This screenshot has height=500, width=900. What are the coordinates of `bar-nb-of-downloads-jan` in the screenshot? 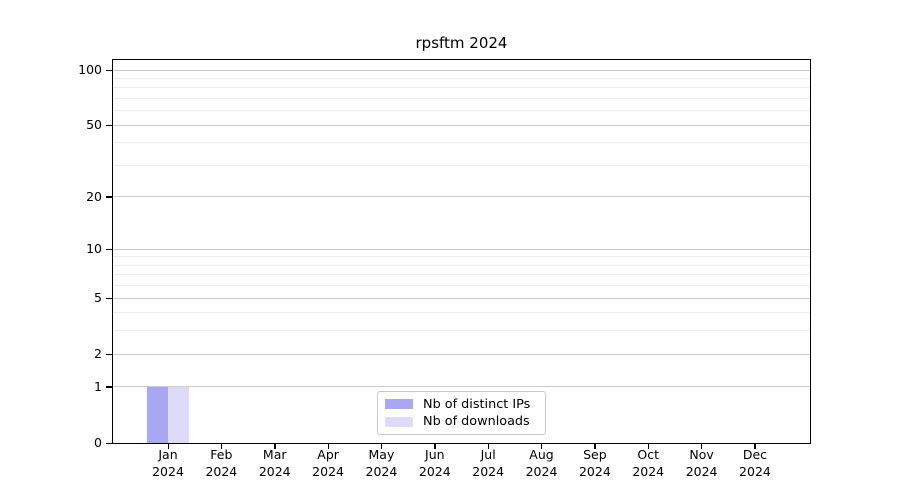 It's located at (179, 414).